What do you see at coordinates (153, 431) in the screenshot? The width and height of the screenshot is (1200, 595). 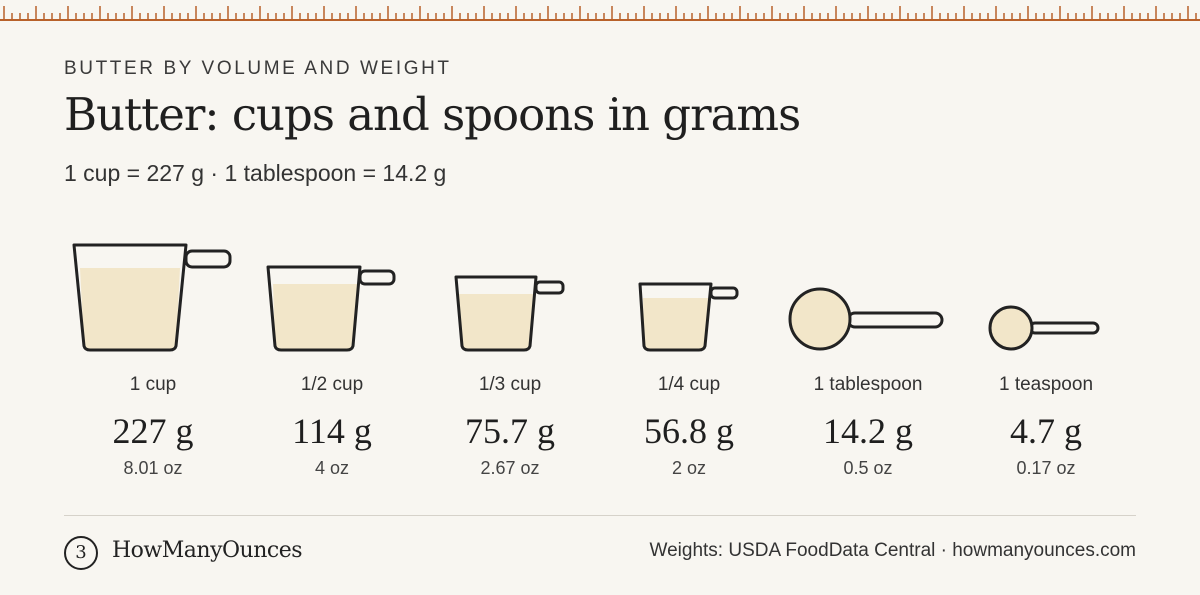 I see `measure-grams: 227 g` at bounding box center [153, 431].